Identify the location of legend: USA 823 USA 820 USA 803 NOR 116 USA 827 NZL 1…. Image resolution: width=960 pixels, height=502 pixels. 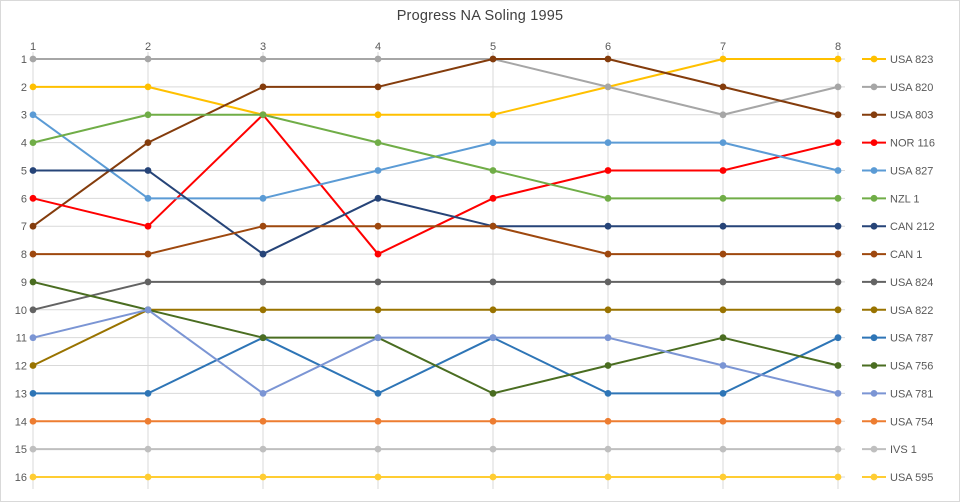
(898, 269).